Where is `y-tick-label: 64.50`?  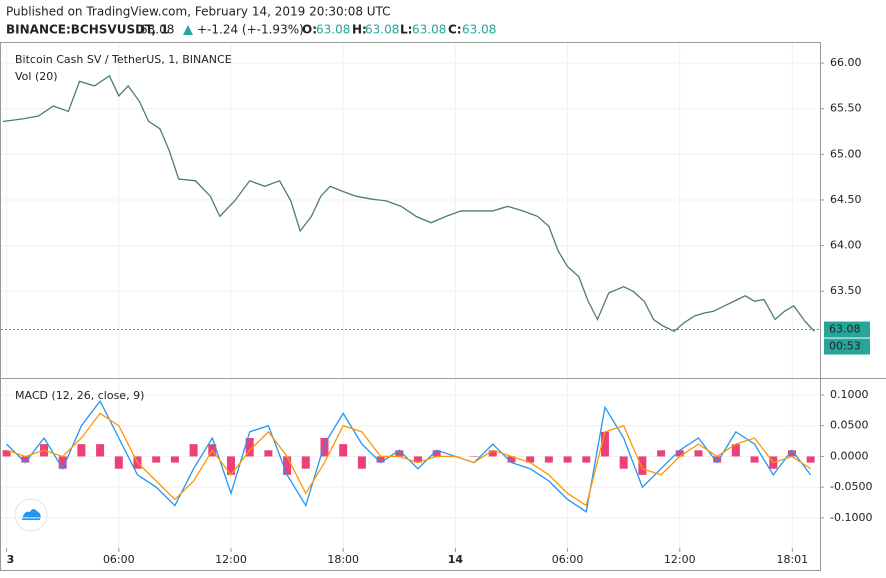 y-tick-label: 64.50 is located at coordinates (846, 199).